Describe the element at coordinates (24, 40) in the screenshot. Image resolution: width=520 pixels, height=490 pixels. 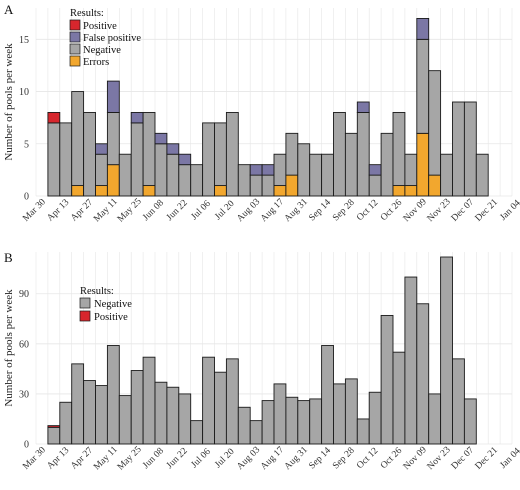
I see `y-tick-label: 15` at that location.